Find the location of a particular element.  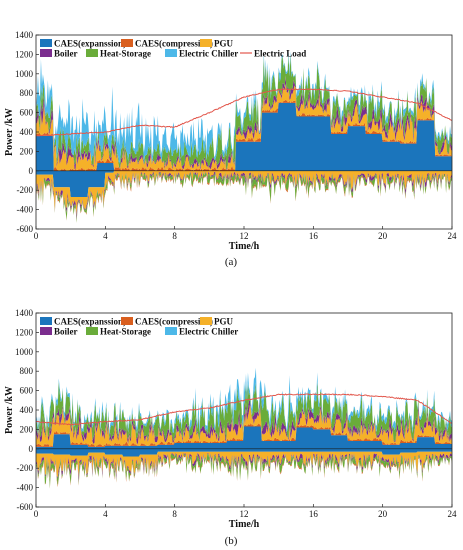

xtick-label-b: 16 is located at coordinates (314, 514).